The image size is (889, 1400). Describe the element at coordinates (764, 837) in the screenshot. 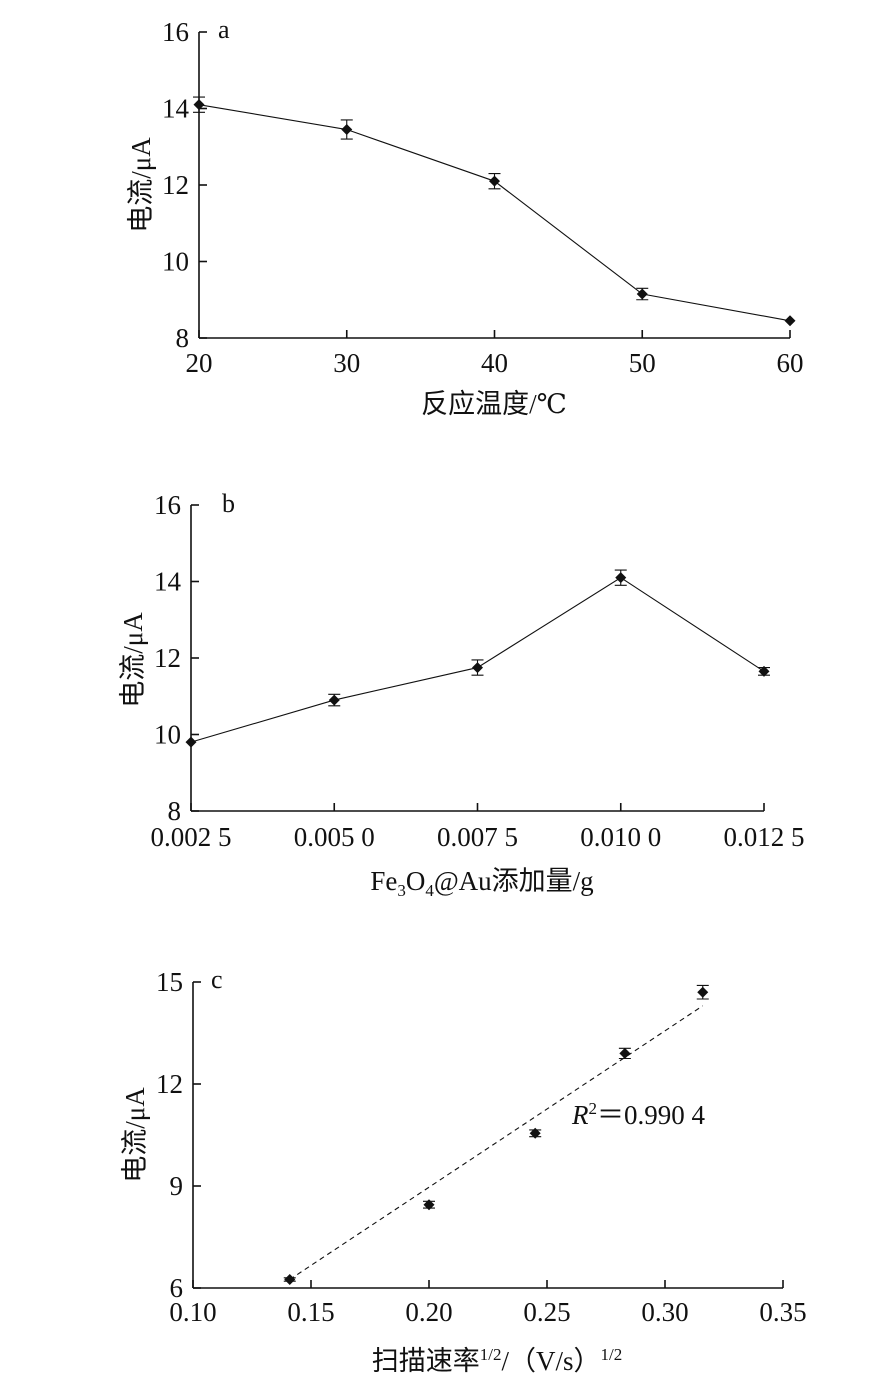

I see `panel-b-x-tick-label: 0.012 5` at that location.